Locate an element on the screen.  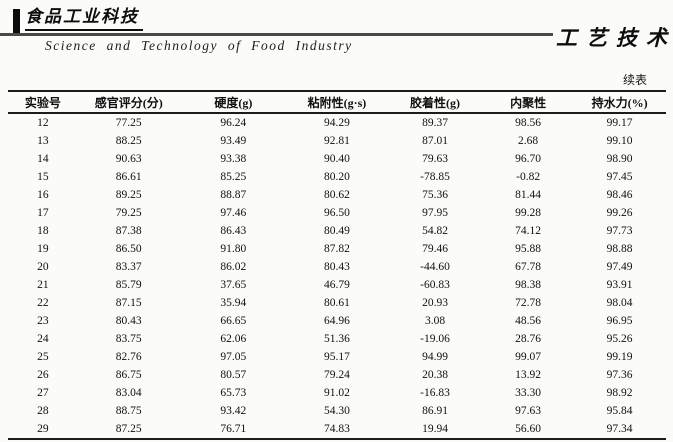
experiment-number-cell: 25 is located at coordinates (43, 357).